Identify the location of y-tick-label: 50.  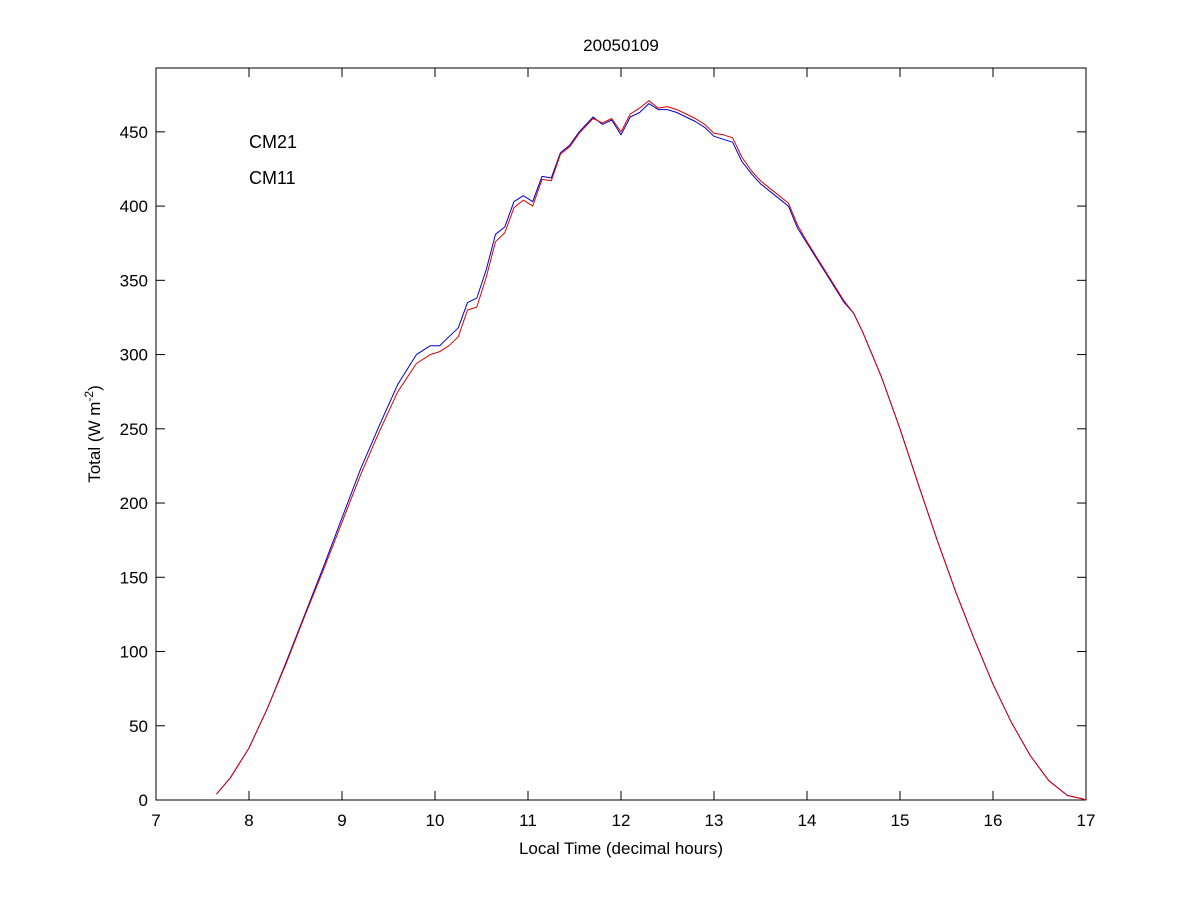
(138, 726).